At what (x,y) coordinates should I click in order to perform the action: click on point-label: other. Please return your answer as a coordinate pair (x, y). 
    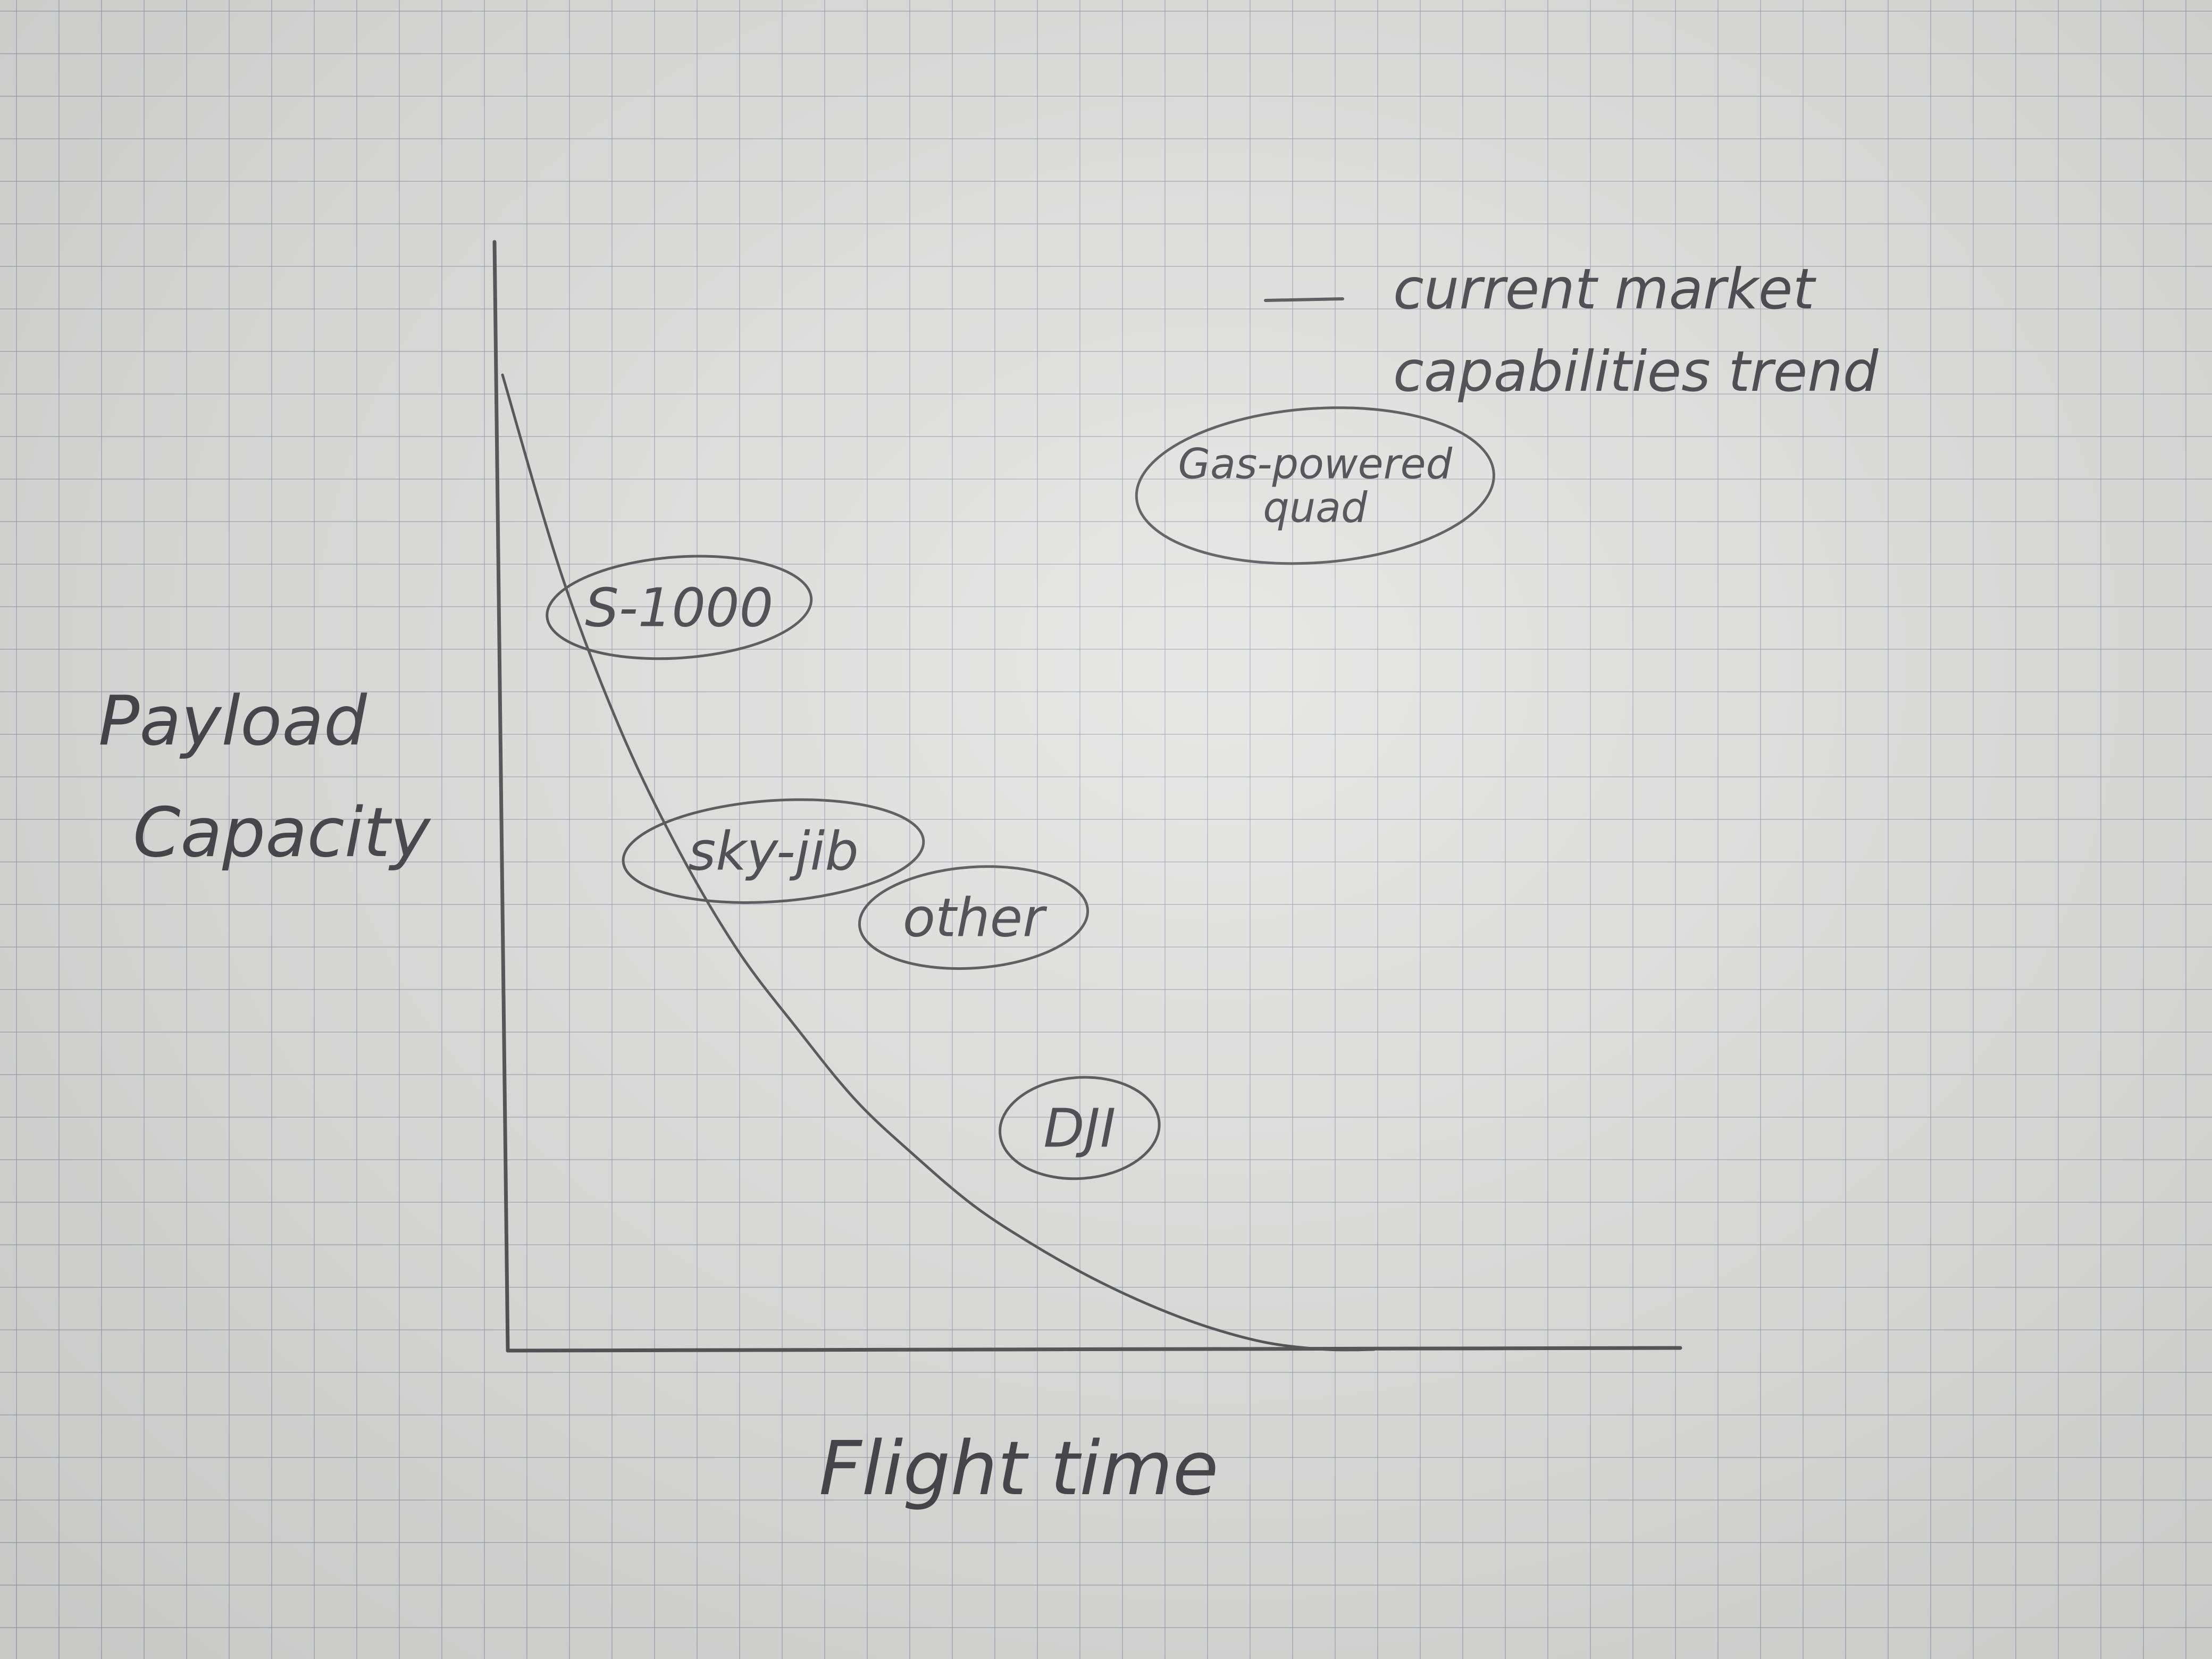
    Looking at the image, I should click on (975, 918).